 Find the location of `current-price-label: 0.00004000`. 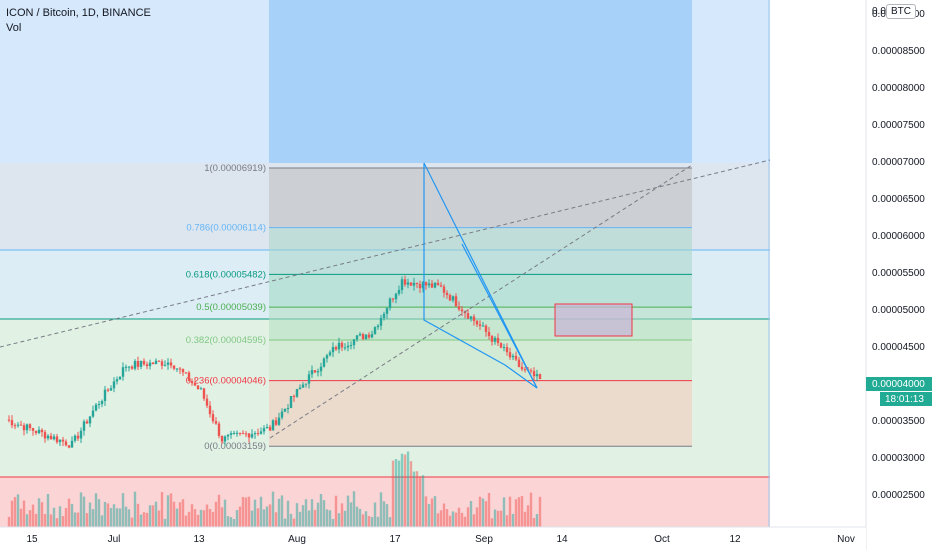

current-price-label: 0.00004000 is located at coordinates (898, 384).